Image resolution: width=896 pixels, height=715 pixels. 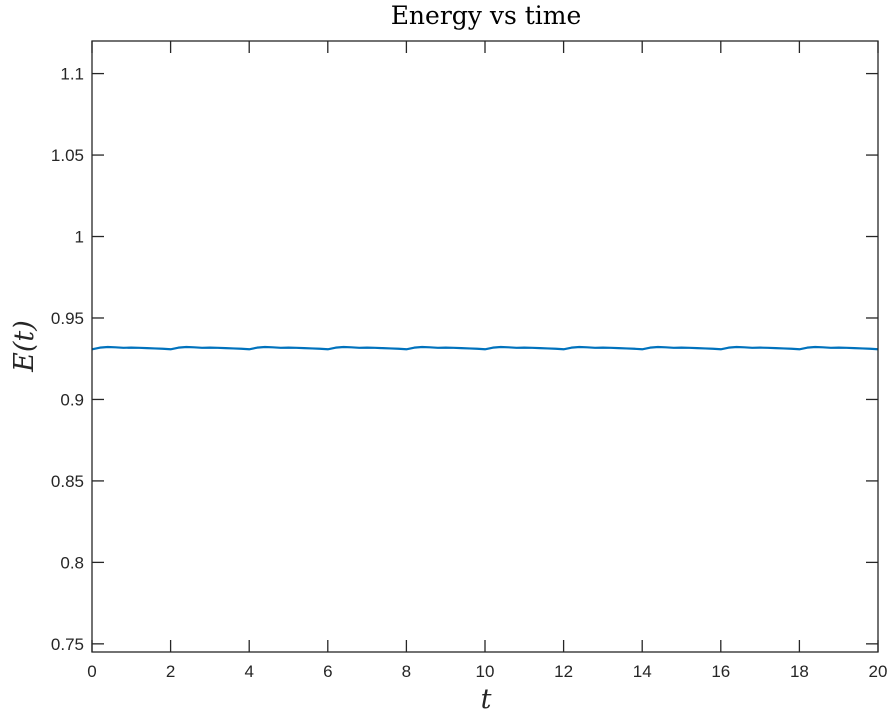 I want to click on x-tick-labels: 0 2 4 6 8 10 12 14 16 18 20, so click(x=487, y=671).